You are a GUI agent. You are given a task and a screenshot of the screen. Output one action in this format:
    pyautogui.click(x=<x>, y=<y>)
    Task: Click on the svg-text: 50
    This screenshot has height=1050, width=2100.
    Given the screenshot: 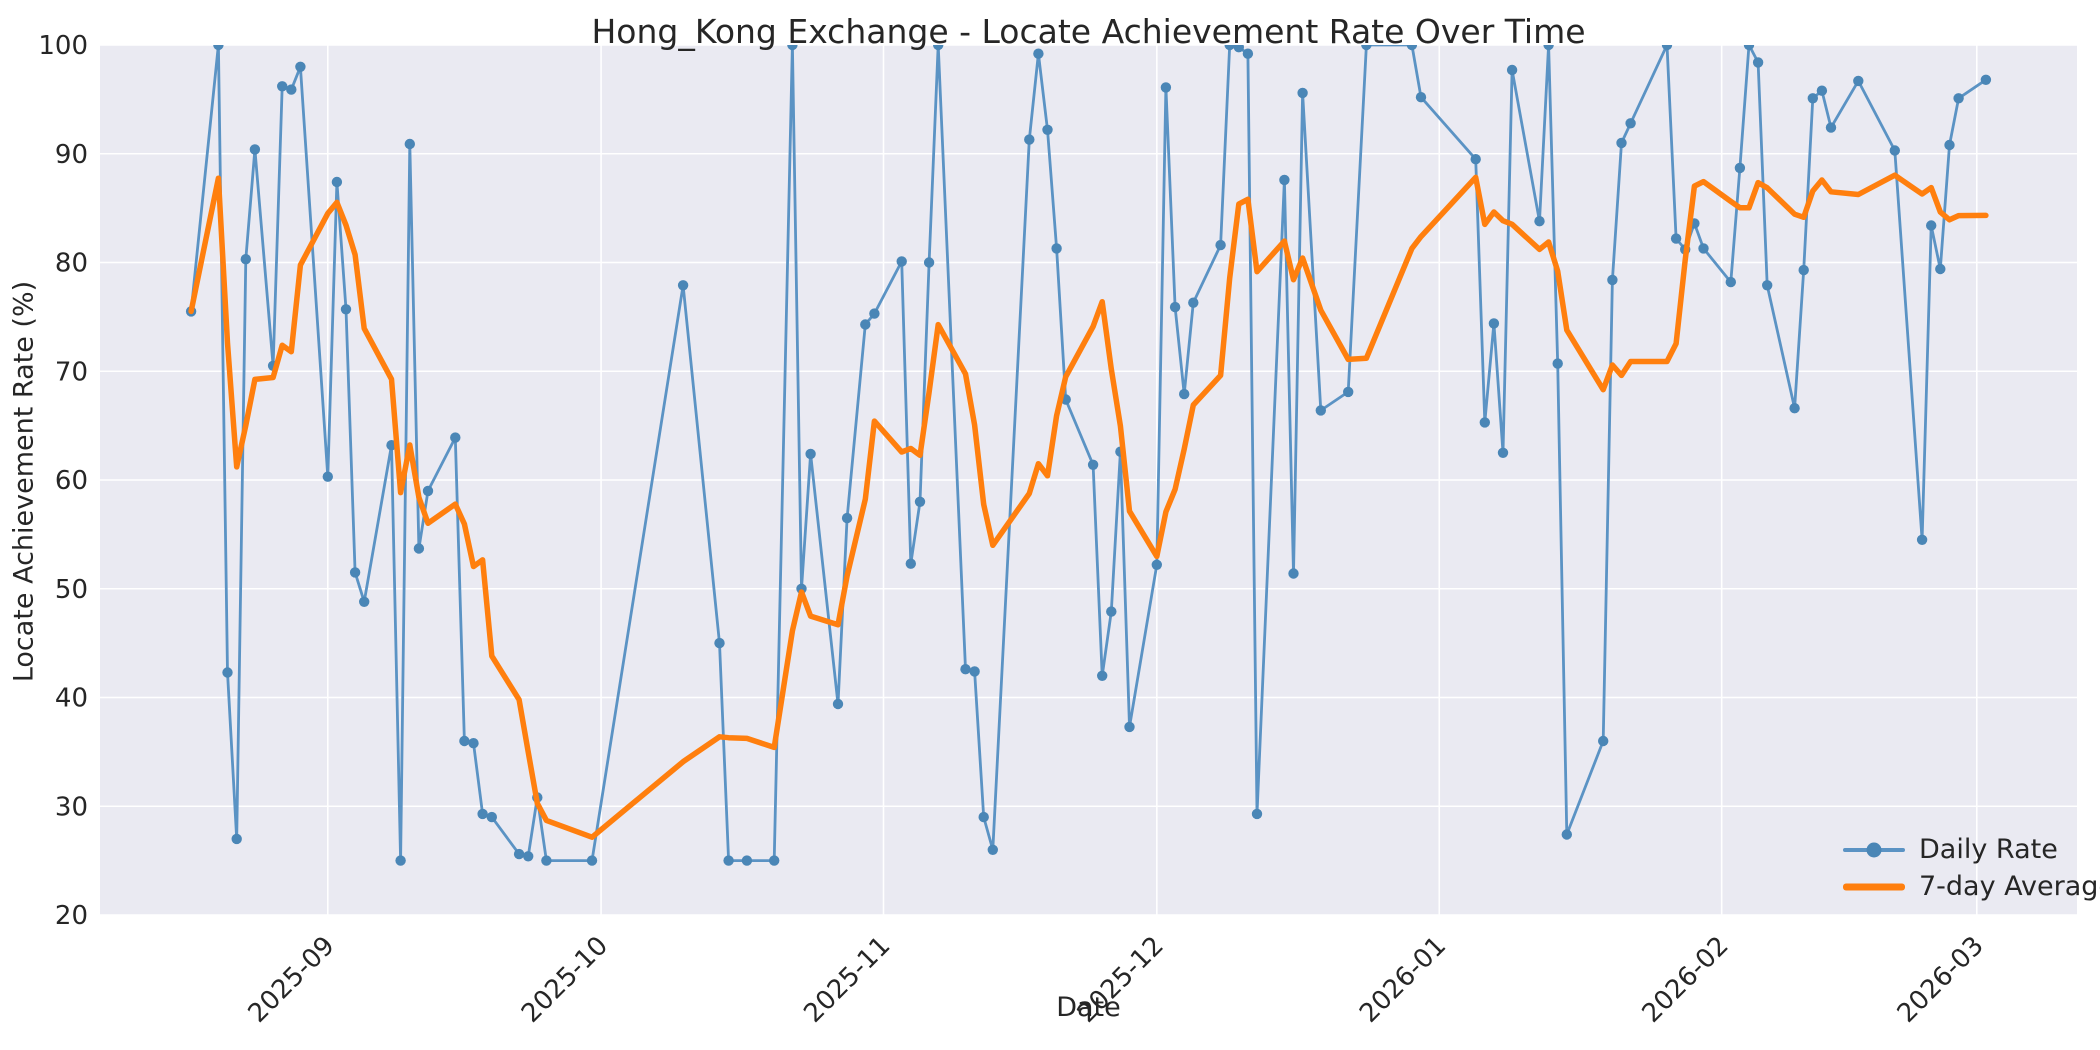 What is the action you would take?
    pyautogui.click(x=71, y=590)
    